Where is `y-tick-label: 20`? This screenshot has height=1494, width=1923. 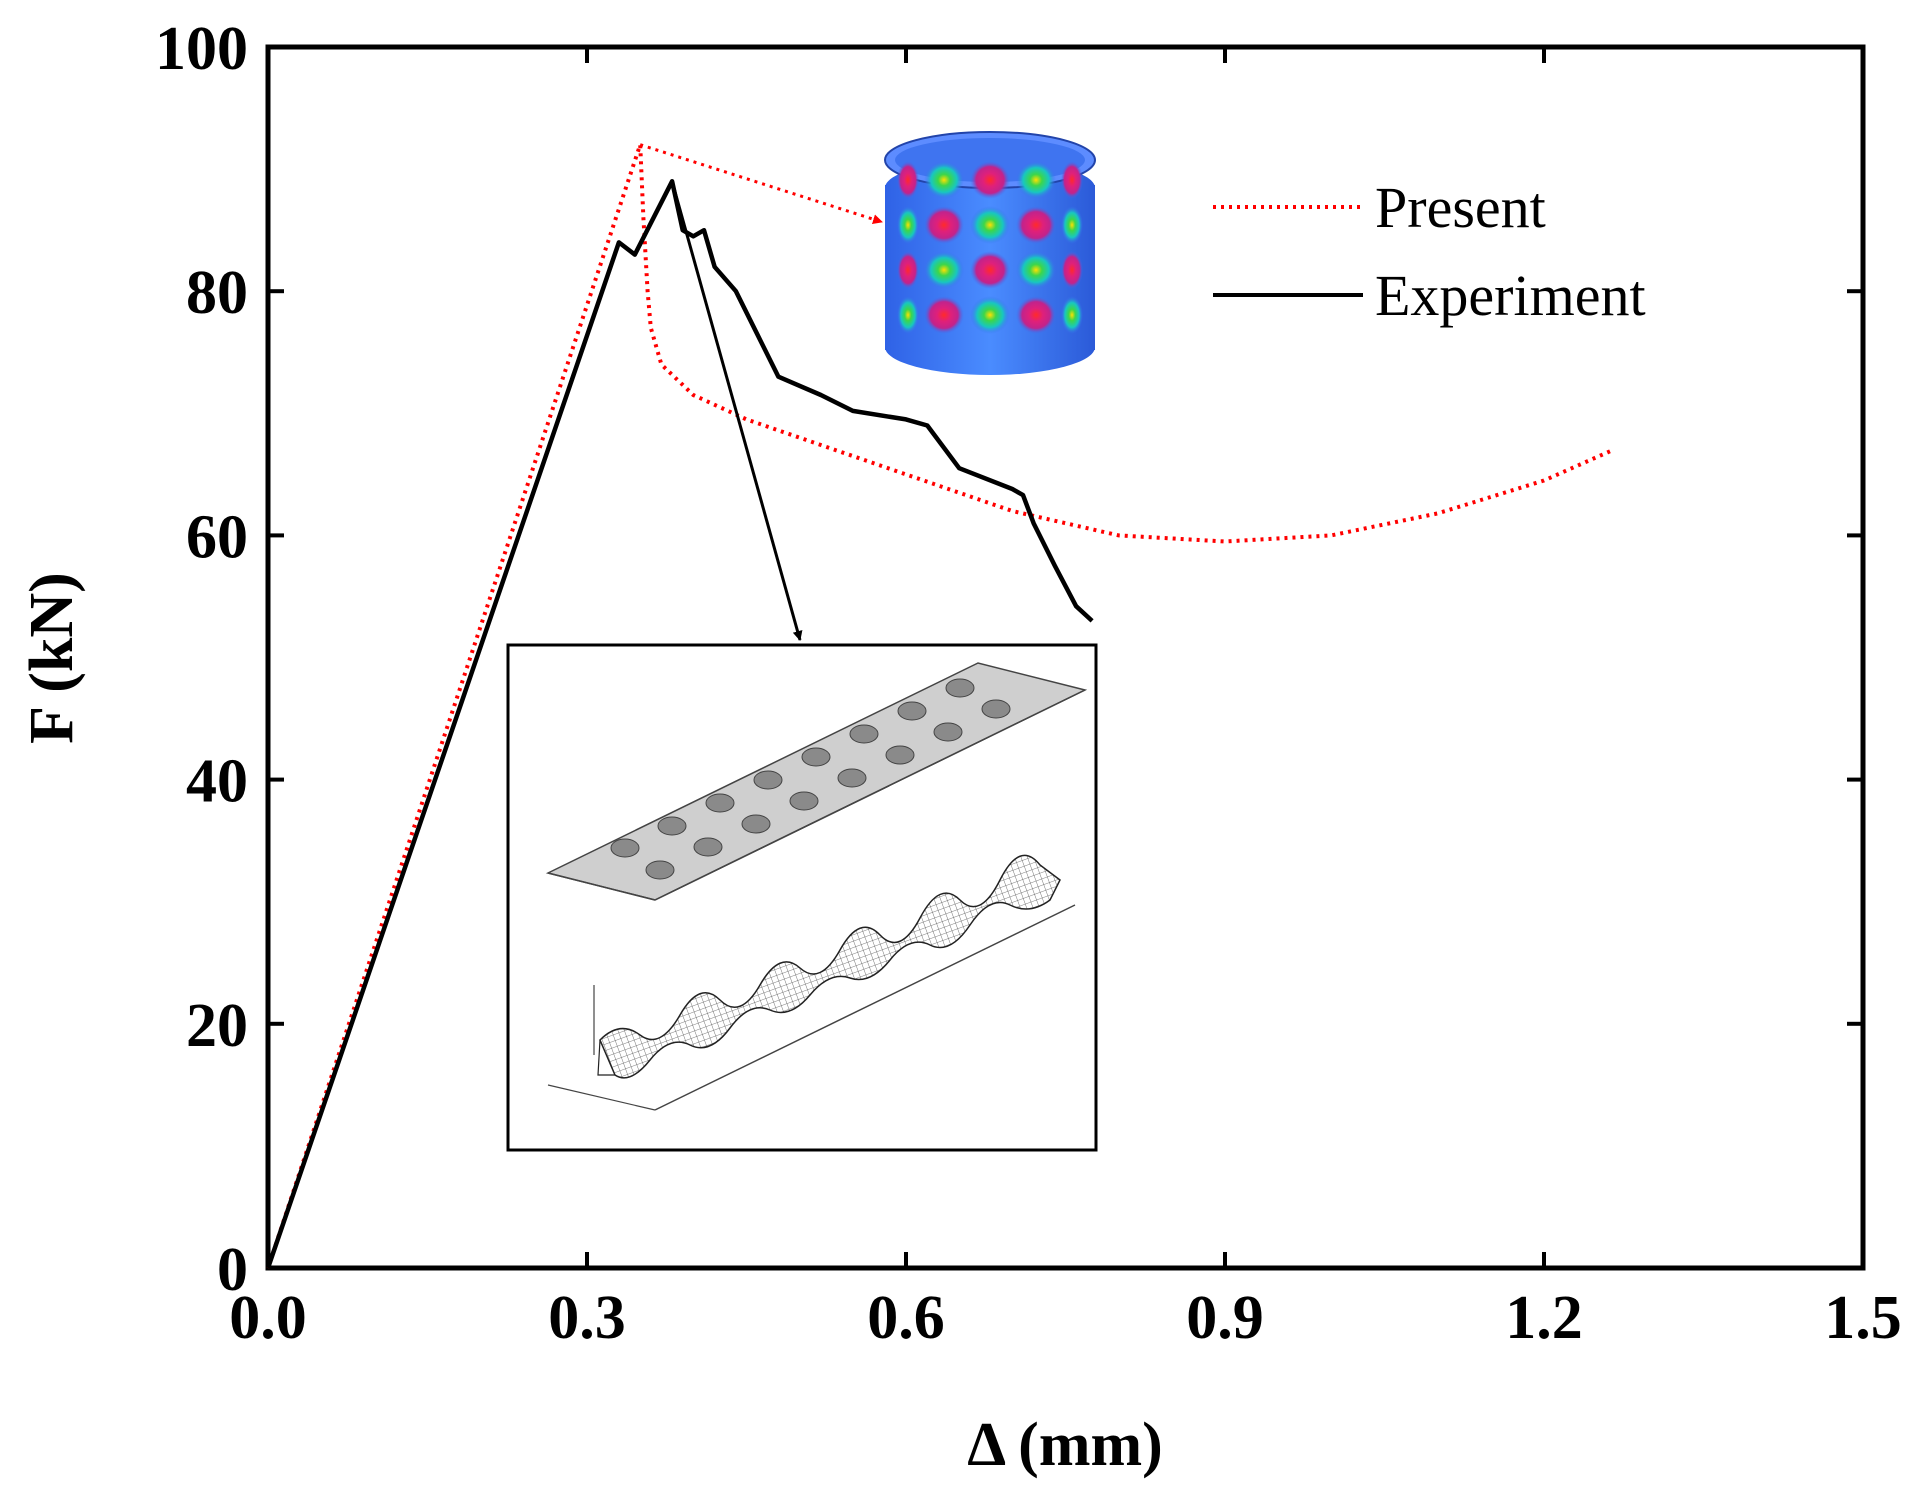 y-tick-label: 20 is located at coordinates (217, 1026).